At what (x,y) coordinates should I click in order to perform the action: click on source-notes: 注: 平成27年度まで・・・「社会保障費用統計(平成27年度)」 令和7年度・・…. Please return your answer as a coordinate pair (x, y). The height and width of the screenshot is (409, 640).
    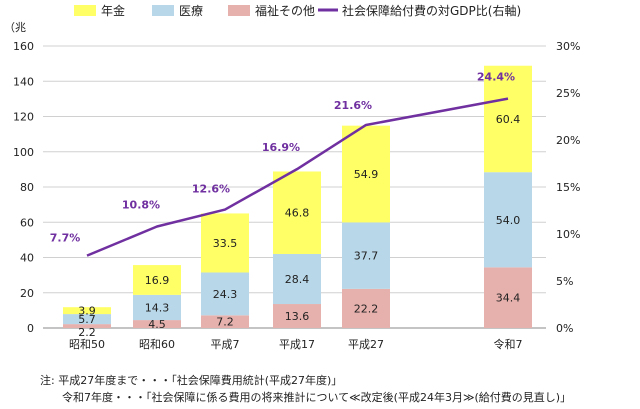
    Looking at the image, I should click on (305, 389).